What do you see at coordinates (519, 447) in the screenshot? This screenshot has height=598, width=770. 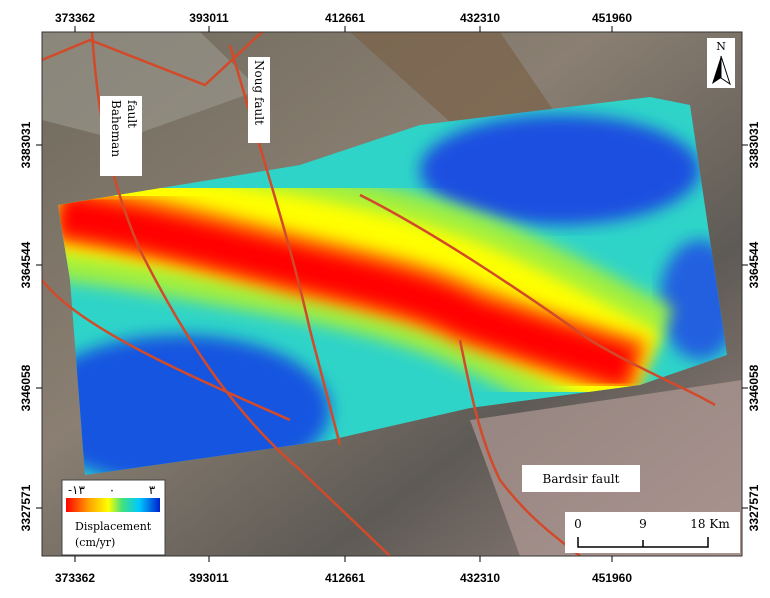 I see `bardsir-fault-line` at bounding box center [519, 447].